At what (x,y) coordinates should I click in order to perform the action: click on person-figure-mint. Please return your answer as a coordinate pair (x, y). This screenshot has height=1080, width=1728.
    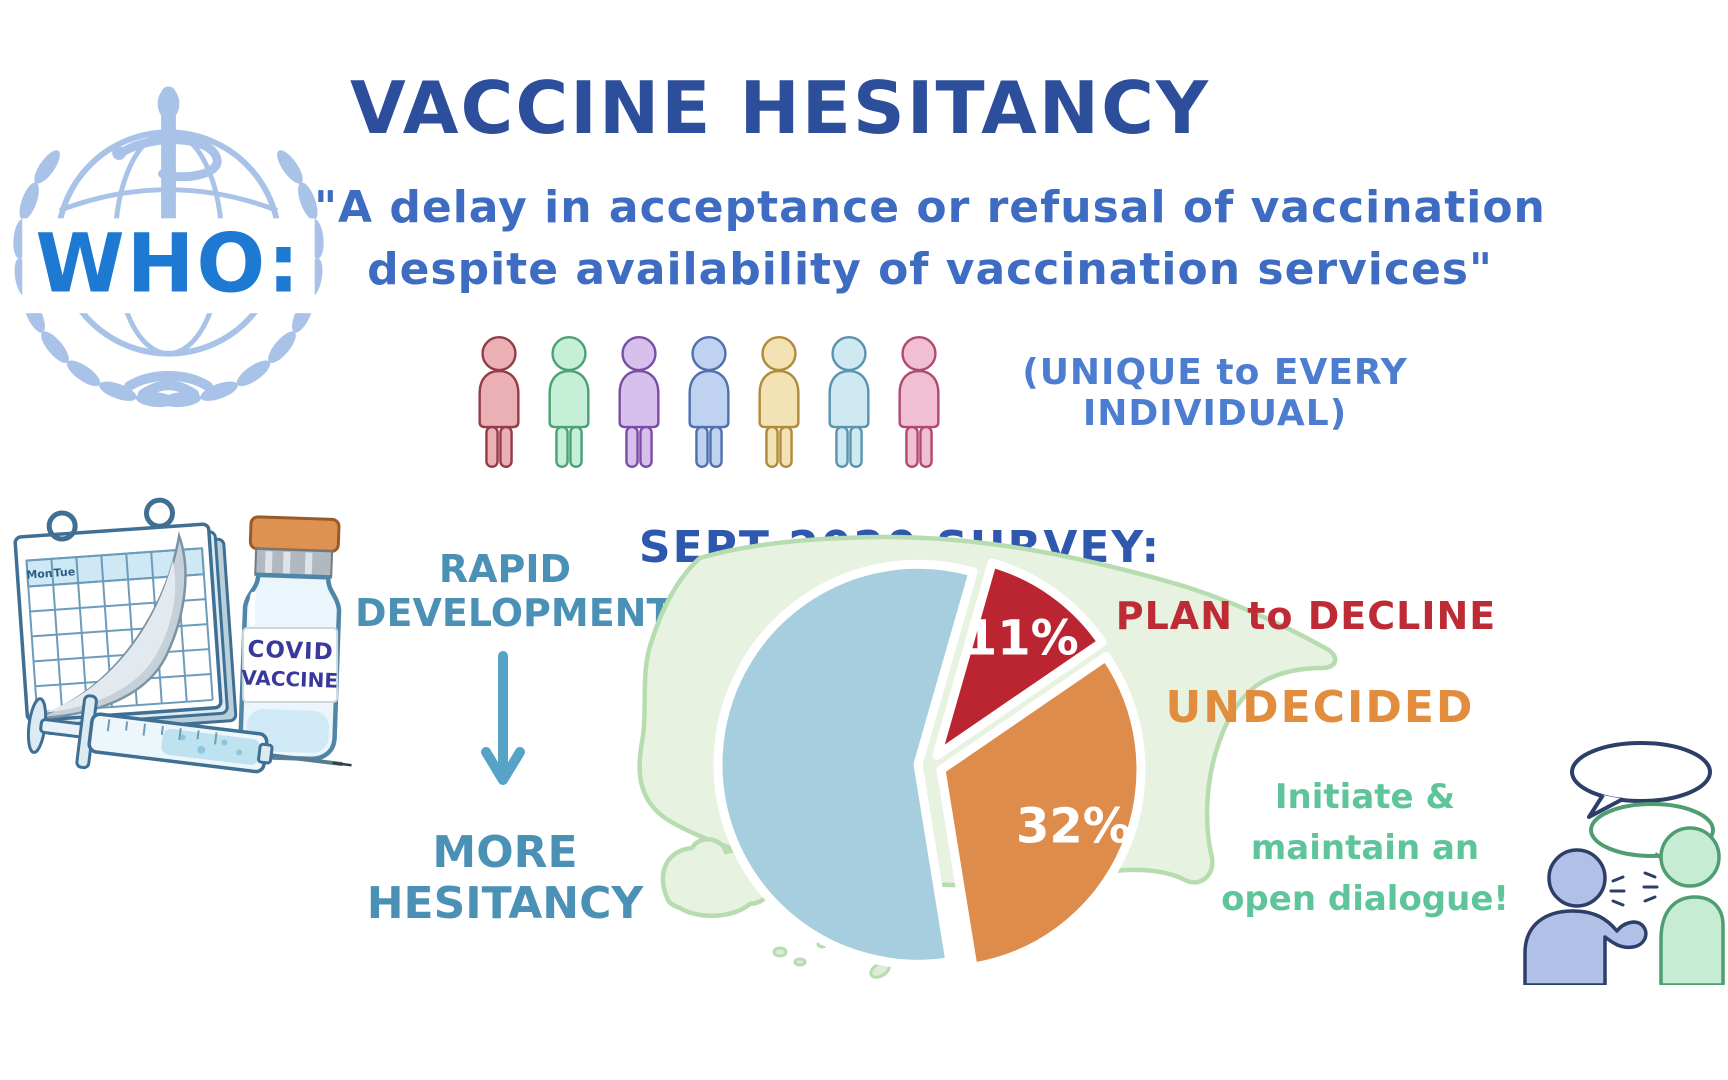
    Looking at the image, I should click on (569, 401).